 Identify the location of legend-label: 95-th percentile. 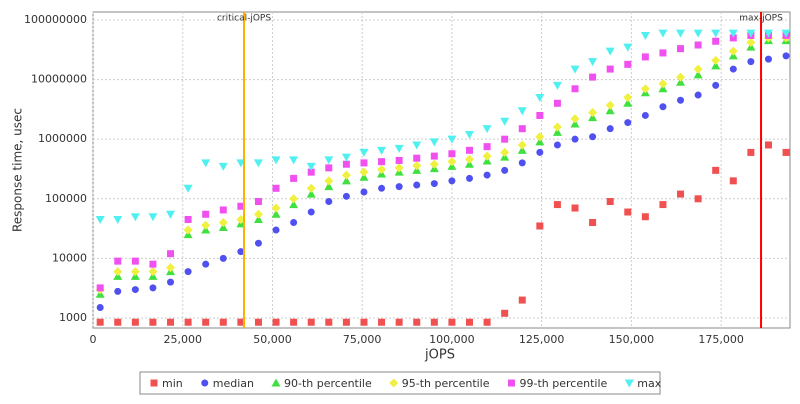
(446, 383).